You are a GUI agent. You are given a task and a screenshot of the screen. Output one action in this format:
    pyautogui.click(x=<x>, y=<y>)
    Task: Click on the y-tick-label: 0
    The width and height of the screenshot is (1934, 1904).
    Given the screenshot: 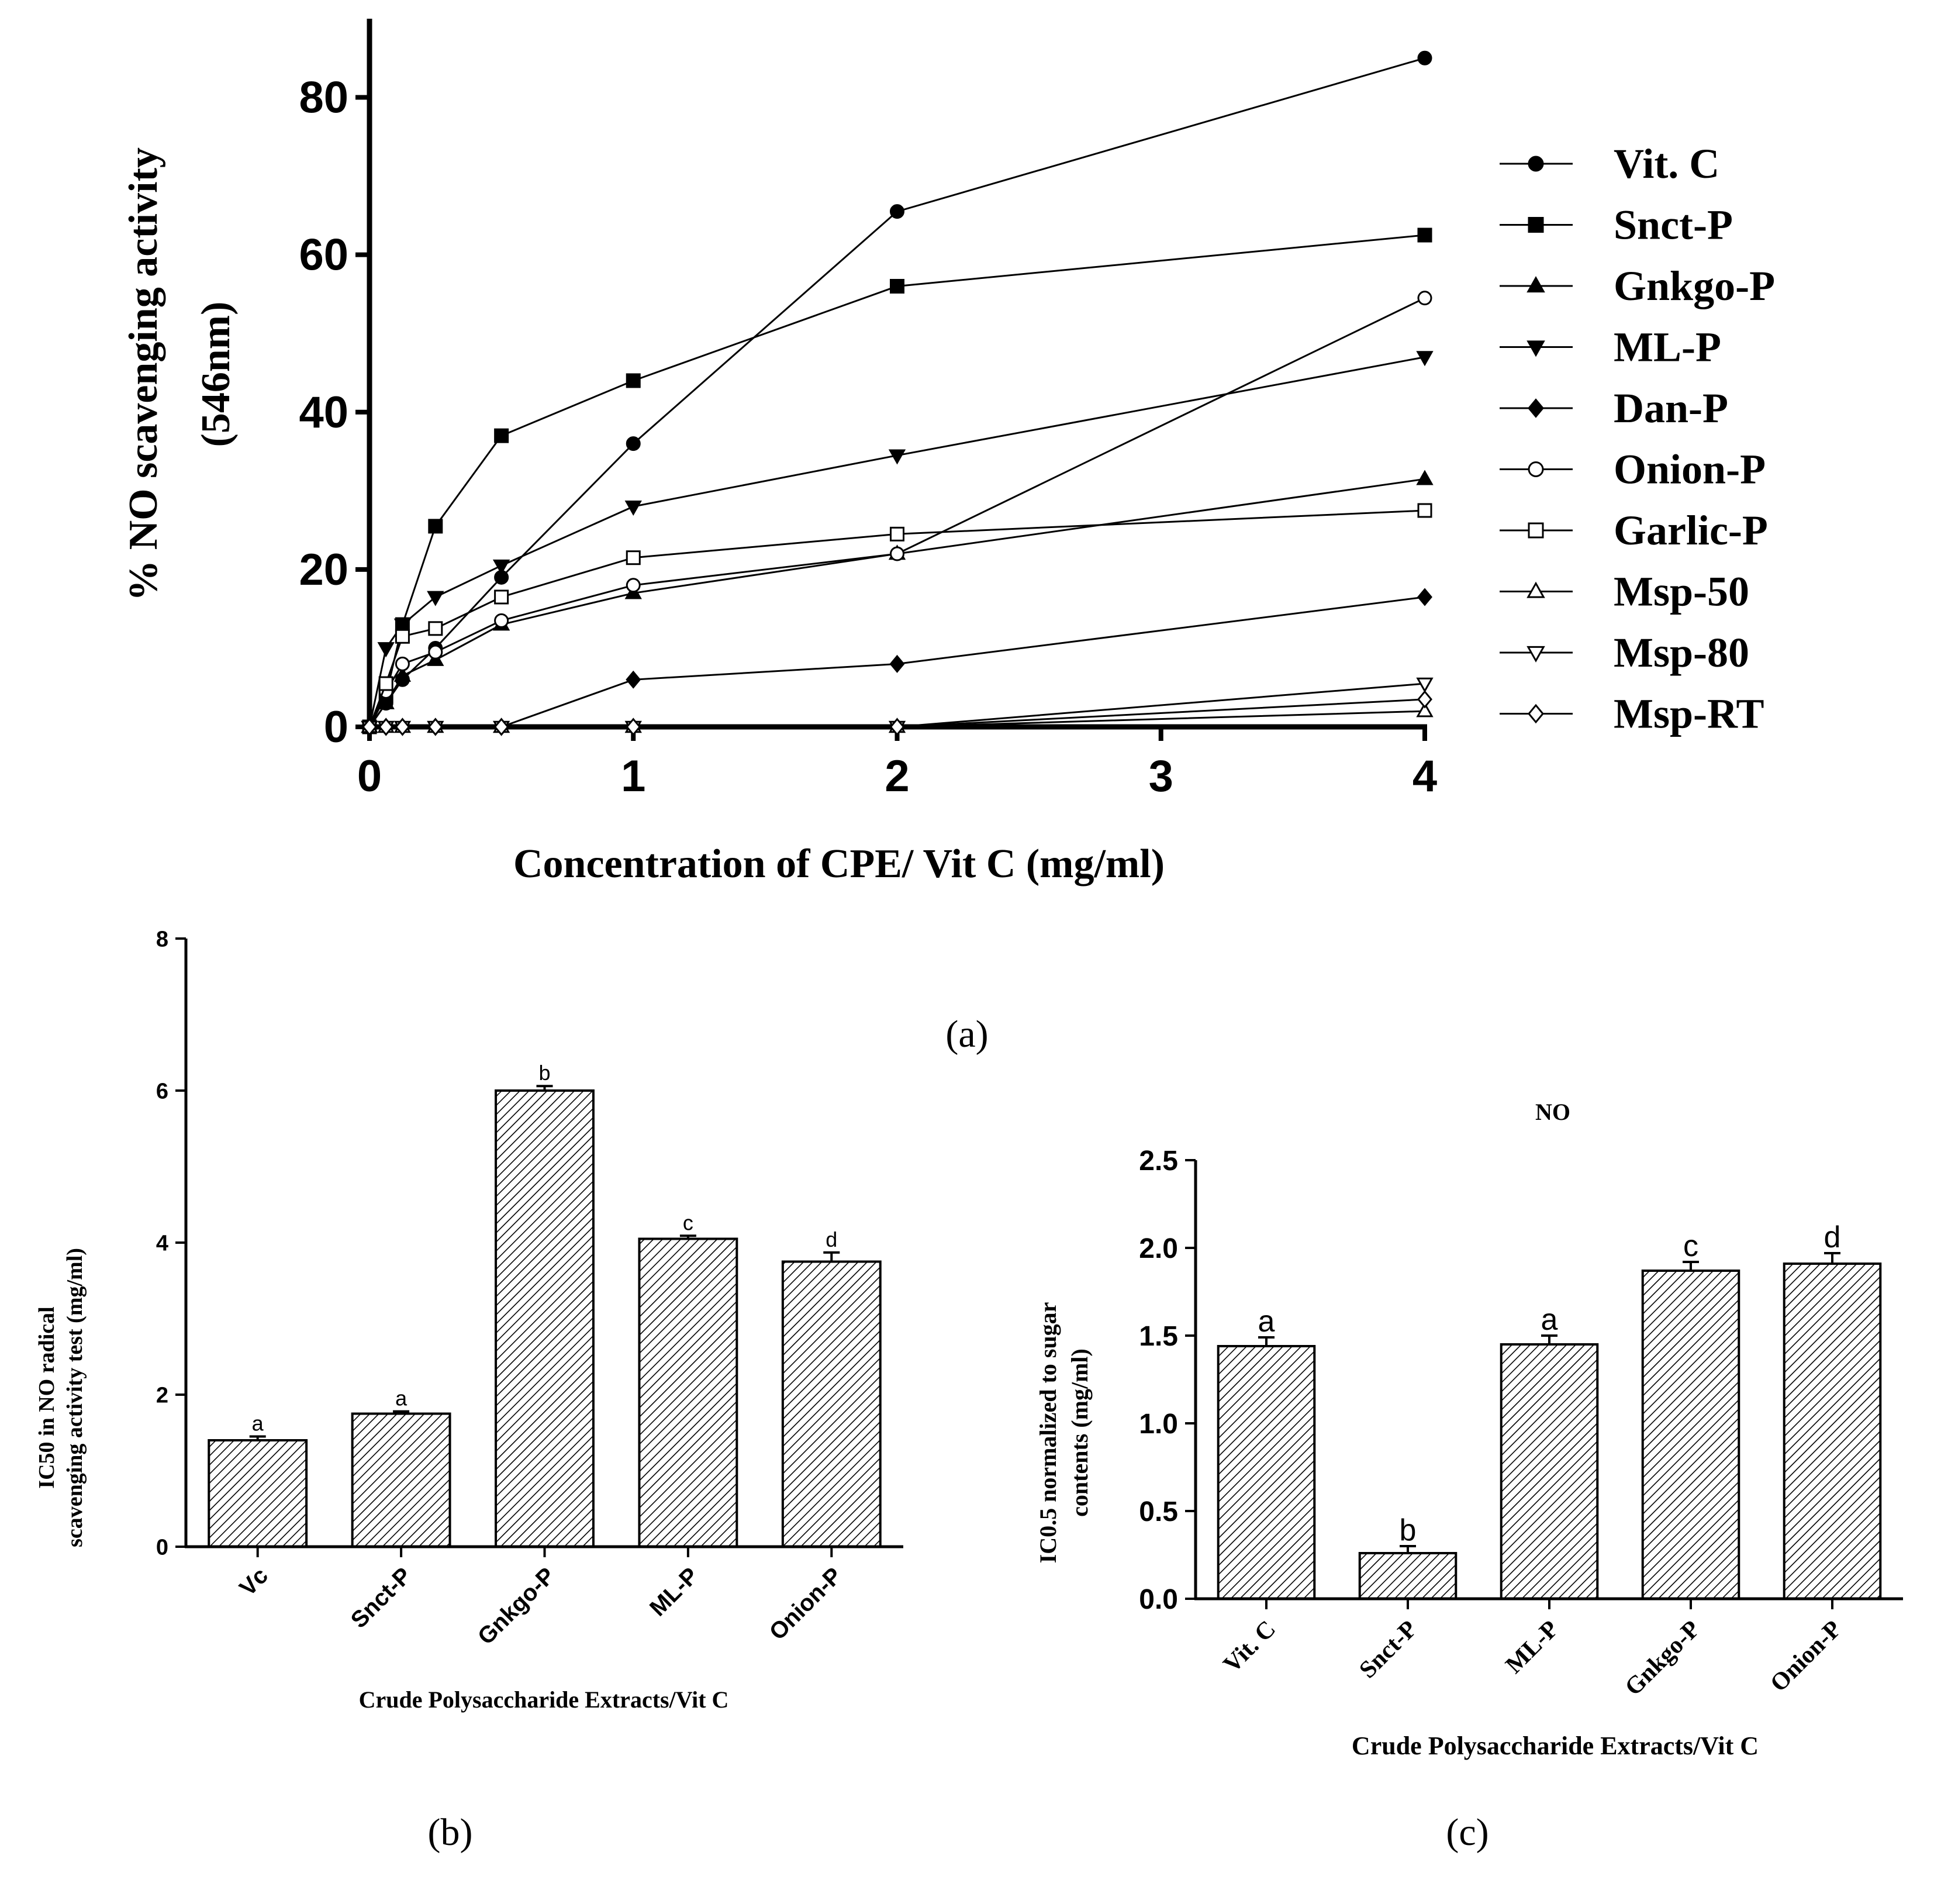 What is the action you would take?
    pyautogui.click(x=162, y=1547)
    